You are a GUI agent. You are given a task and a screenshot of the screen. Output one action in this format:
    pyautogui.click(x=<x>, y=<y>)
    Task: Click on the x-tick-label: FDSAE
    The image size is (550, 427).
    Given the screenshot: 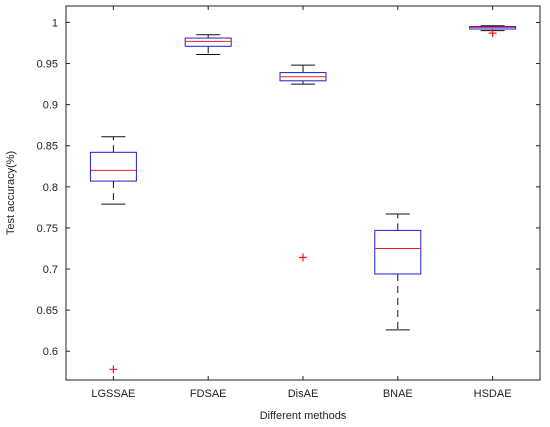 What is the action you would take?
    pyautogui.click(x=208, y=394)
    